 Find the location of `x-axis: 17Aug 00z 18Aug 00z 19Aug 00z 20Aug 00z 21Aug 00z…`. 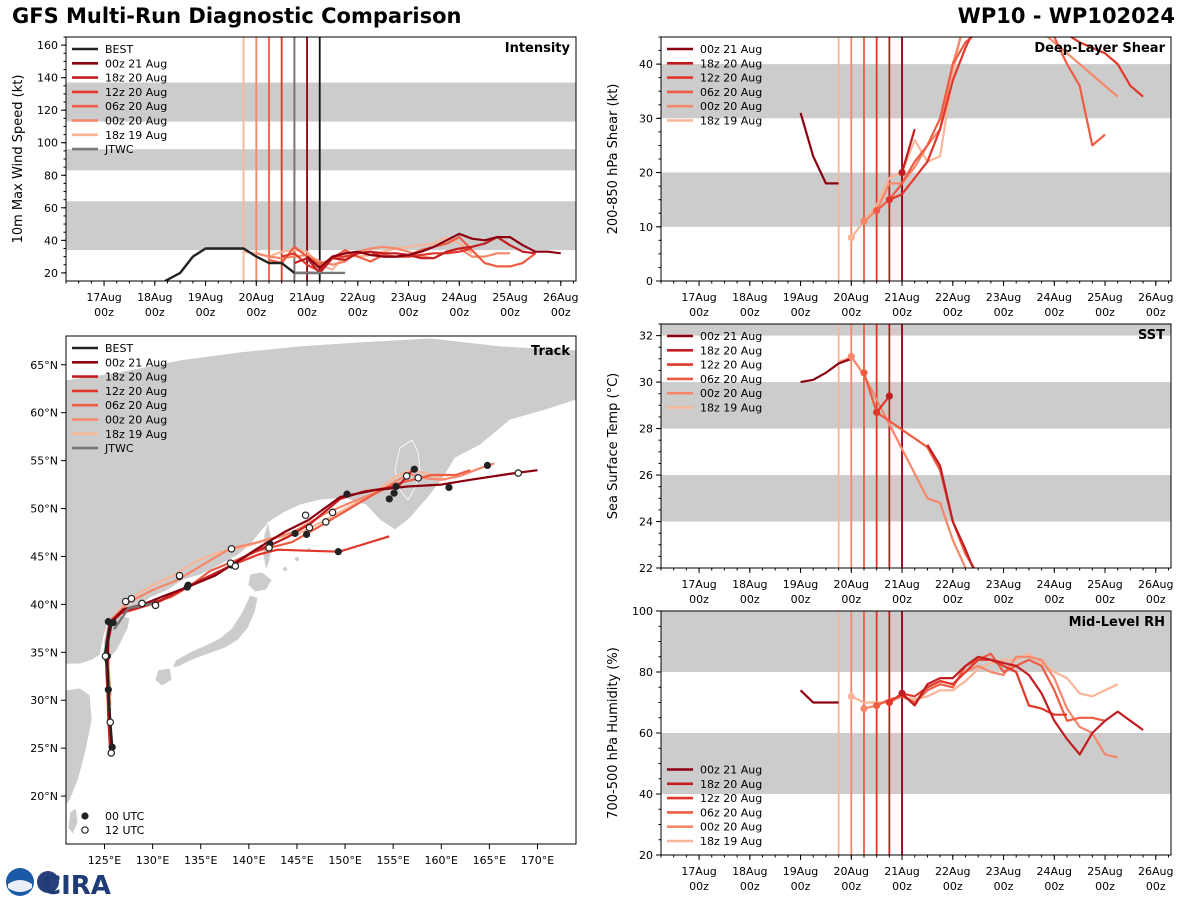

x-axis: 17Aug 00z 18Aug 00z 19Aug 00z 20Aug 00z 21Aug 00z… is located at coordinates (322, 300).